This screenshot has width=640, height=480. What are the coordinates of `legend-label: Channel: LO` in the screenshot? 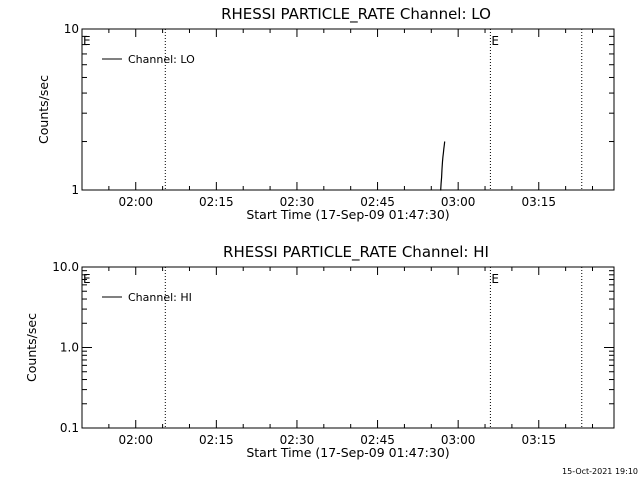 It's located at (161, 59).